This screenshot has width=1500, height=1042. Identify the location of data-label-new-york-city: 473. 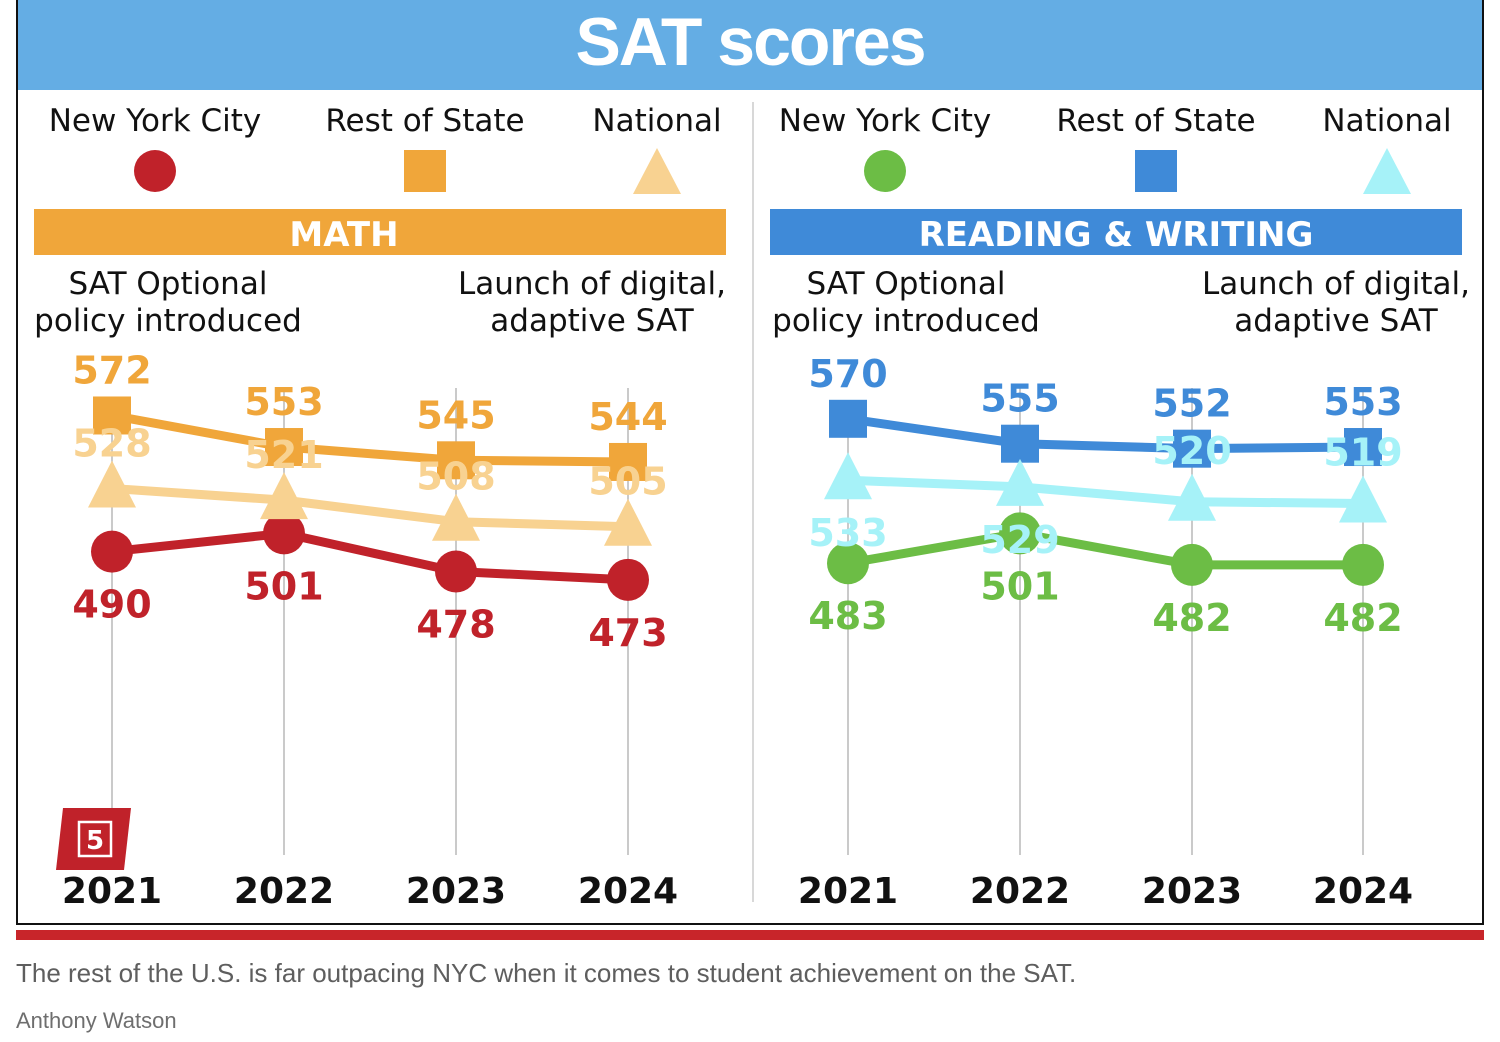
(627, 633).